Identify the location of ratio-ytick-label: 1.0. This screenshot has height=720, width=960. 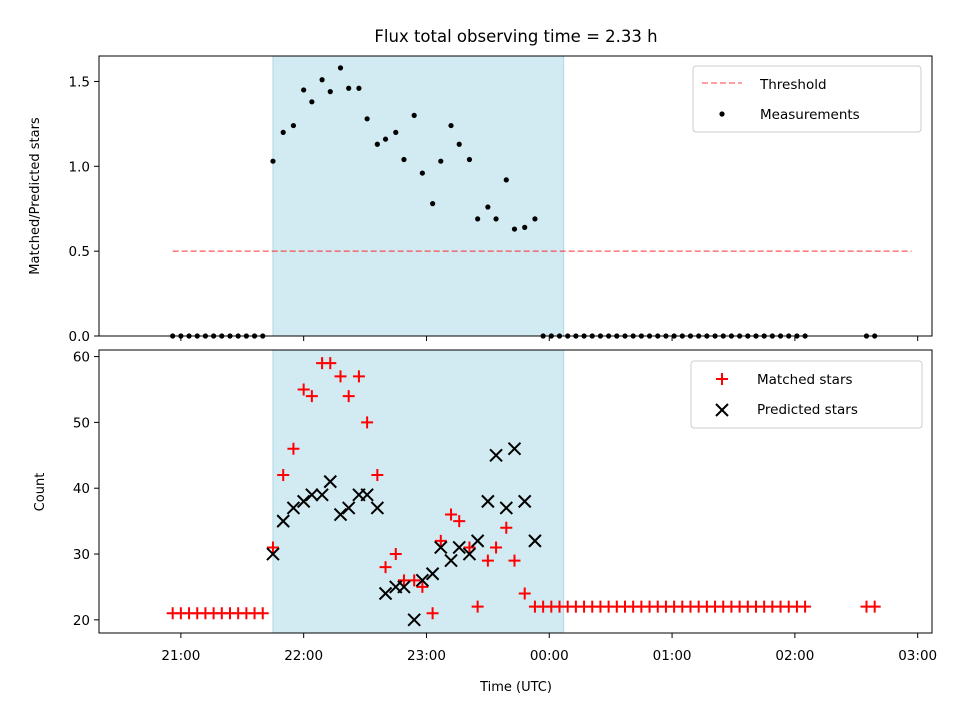
(79, 167).